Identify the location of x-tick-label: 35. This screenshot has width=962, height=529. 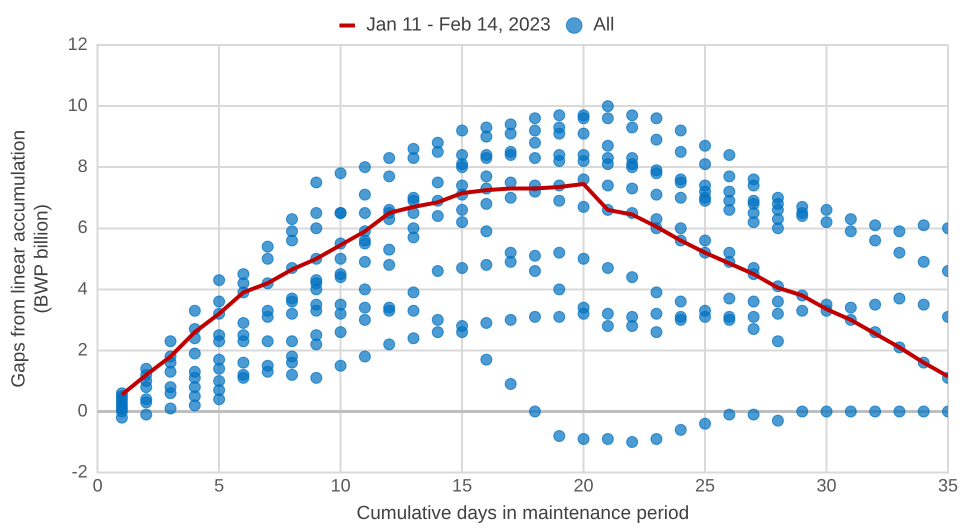
(948, 485).